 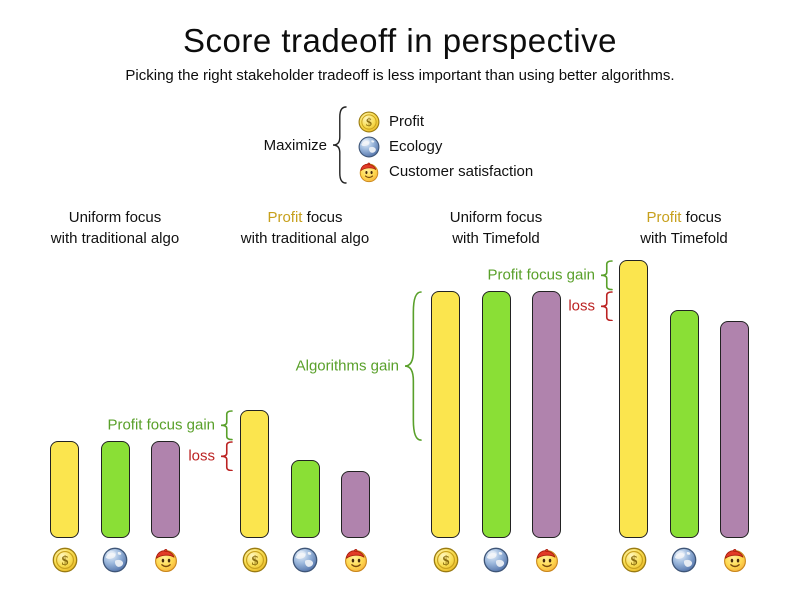 What do you see at coordinates (305, 499) in the screenshot?
I see `bar-g2-globe` at bounding box center [305, 499].